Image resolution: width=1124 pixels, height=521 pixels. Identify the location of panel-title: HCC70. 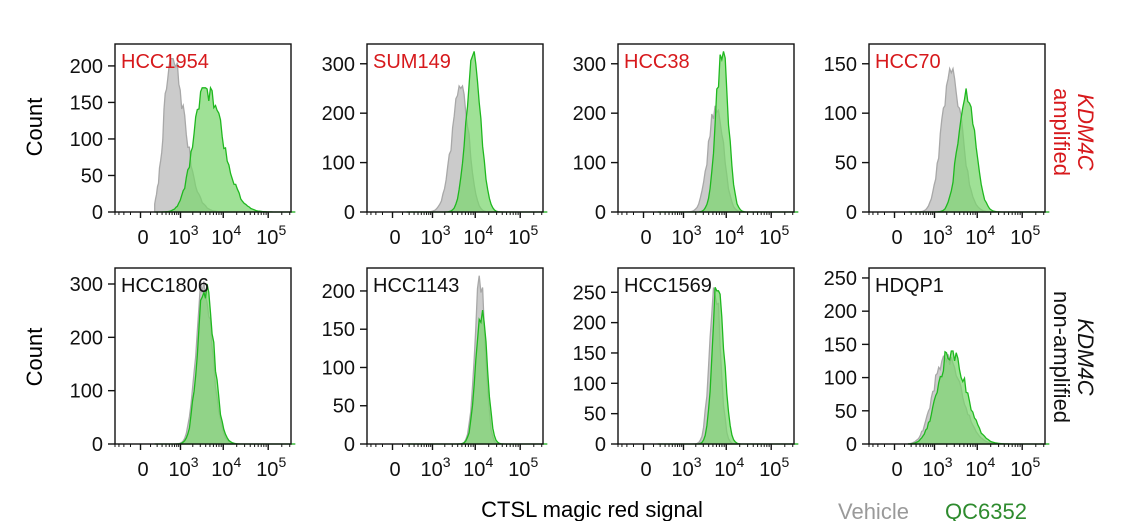
(908, 62).